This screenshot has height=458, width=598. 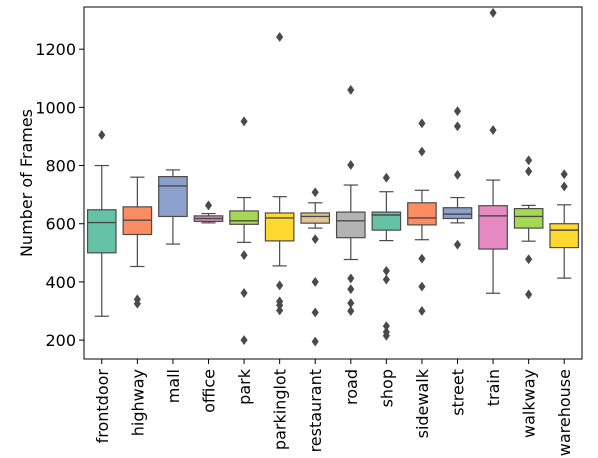 I want to click on x-tick-label-office: office, so click(x=209, y=391).